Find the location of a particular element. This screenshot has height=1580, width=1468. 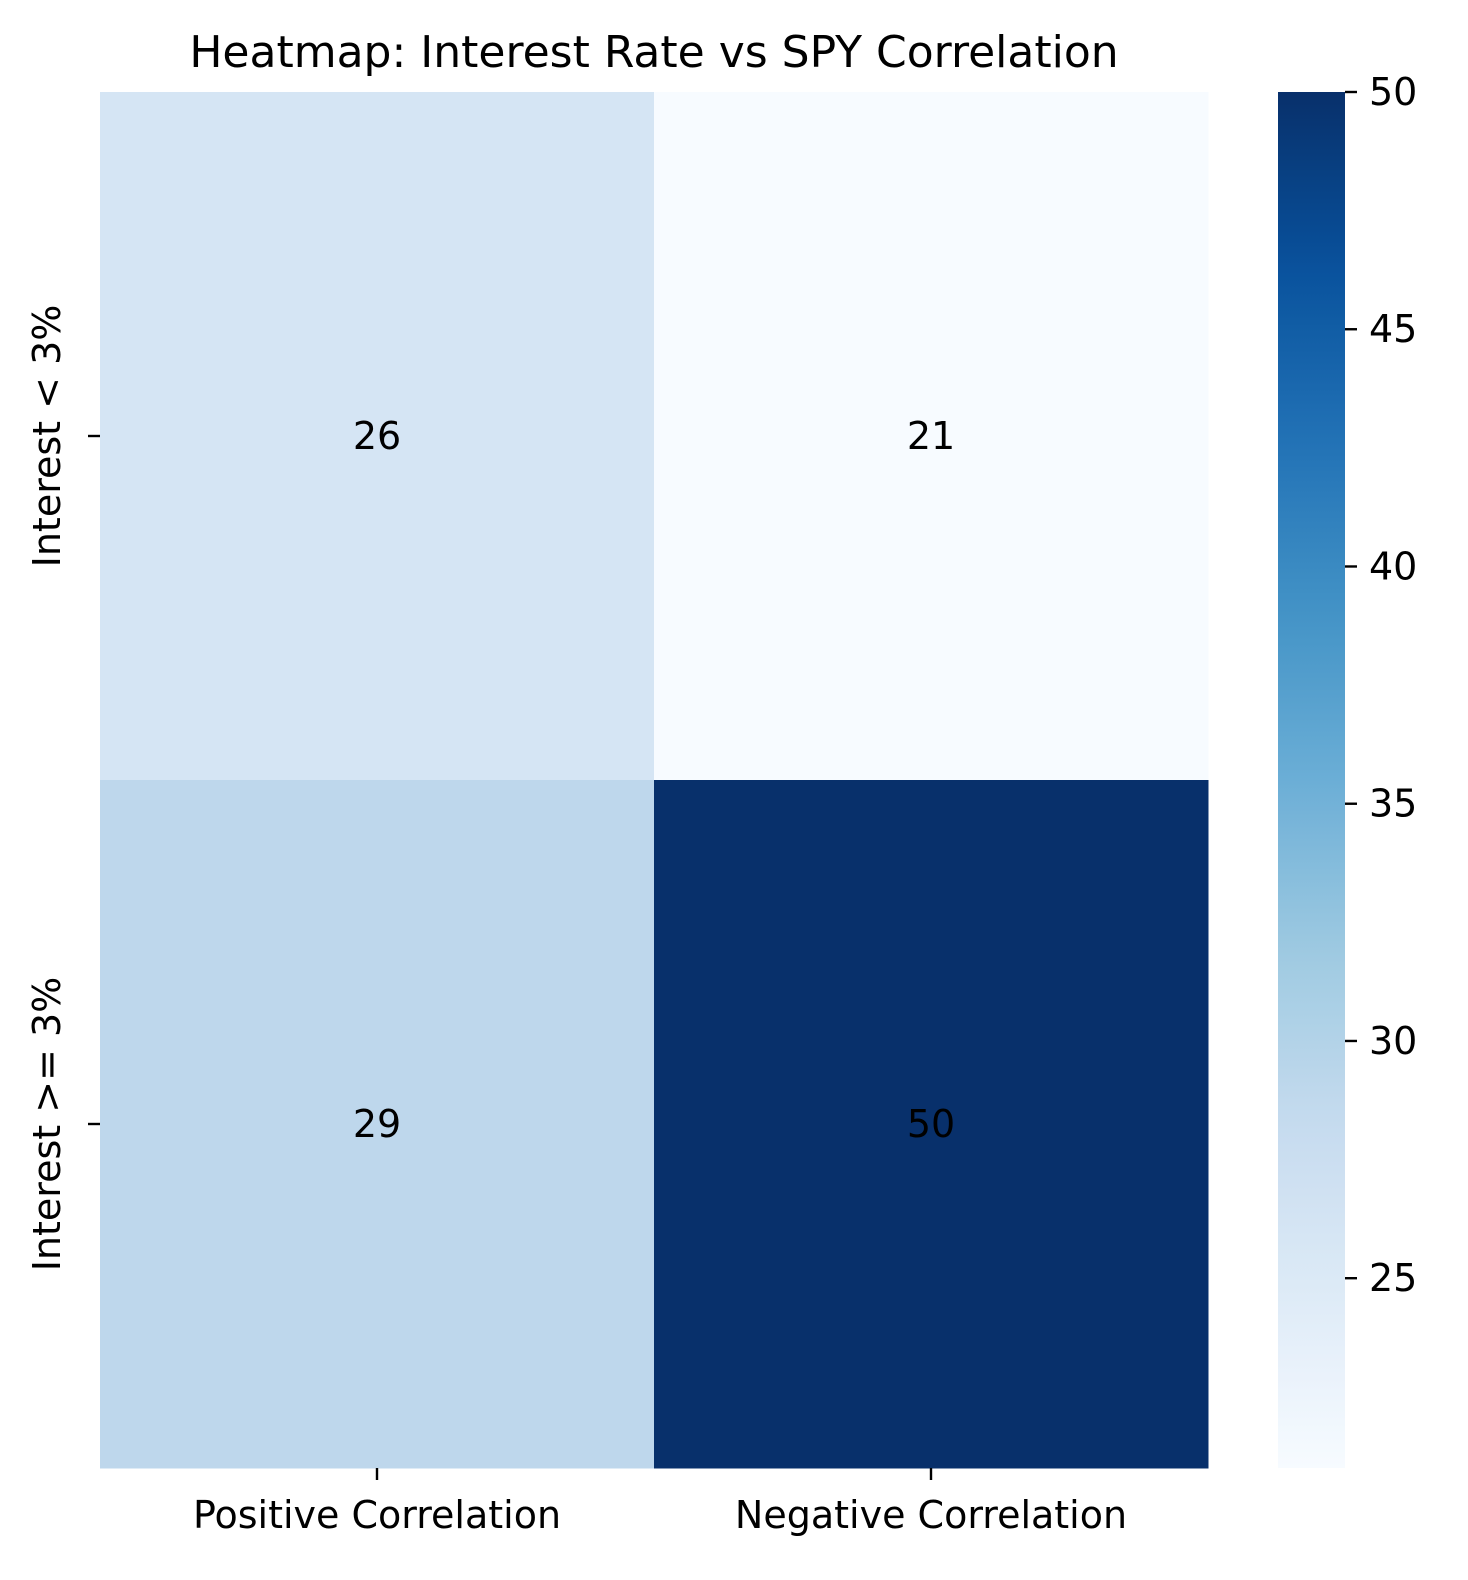

y-tick-label: Interest < 3% is located at coordinates (47, 436).